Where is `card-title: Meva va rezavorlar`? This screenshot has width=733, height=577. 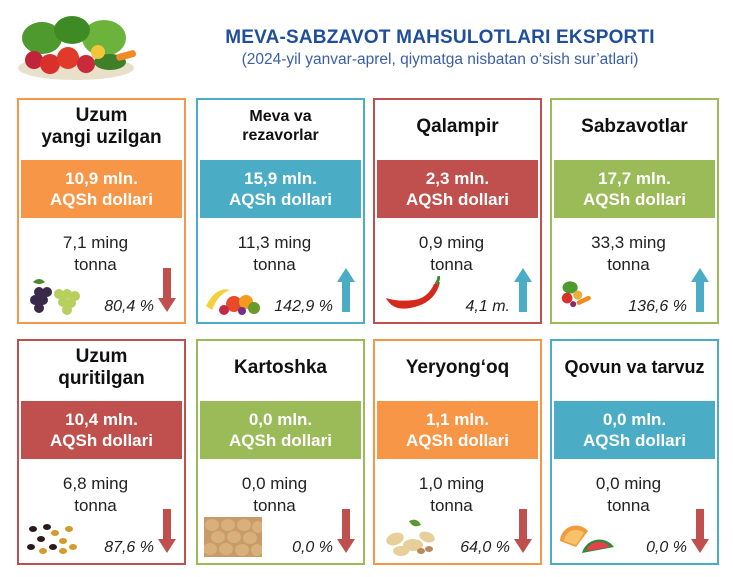 card-title: Meva va rezavorlar is located at coordinates (280, 127).